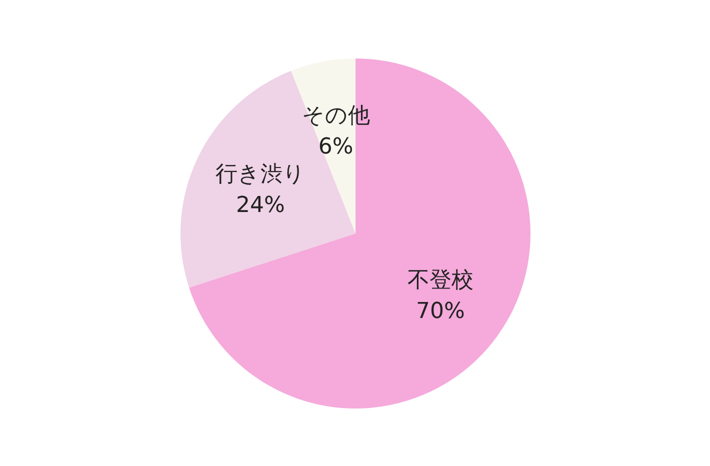 Image resolution: width=710 pixels, height=466 pixels. What do you see at coordinates (440, 311) in the screenshot?
I see `data-label: 70%` at bounding box center [440, 311].